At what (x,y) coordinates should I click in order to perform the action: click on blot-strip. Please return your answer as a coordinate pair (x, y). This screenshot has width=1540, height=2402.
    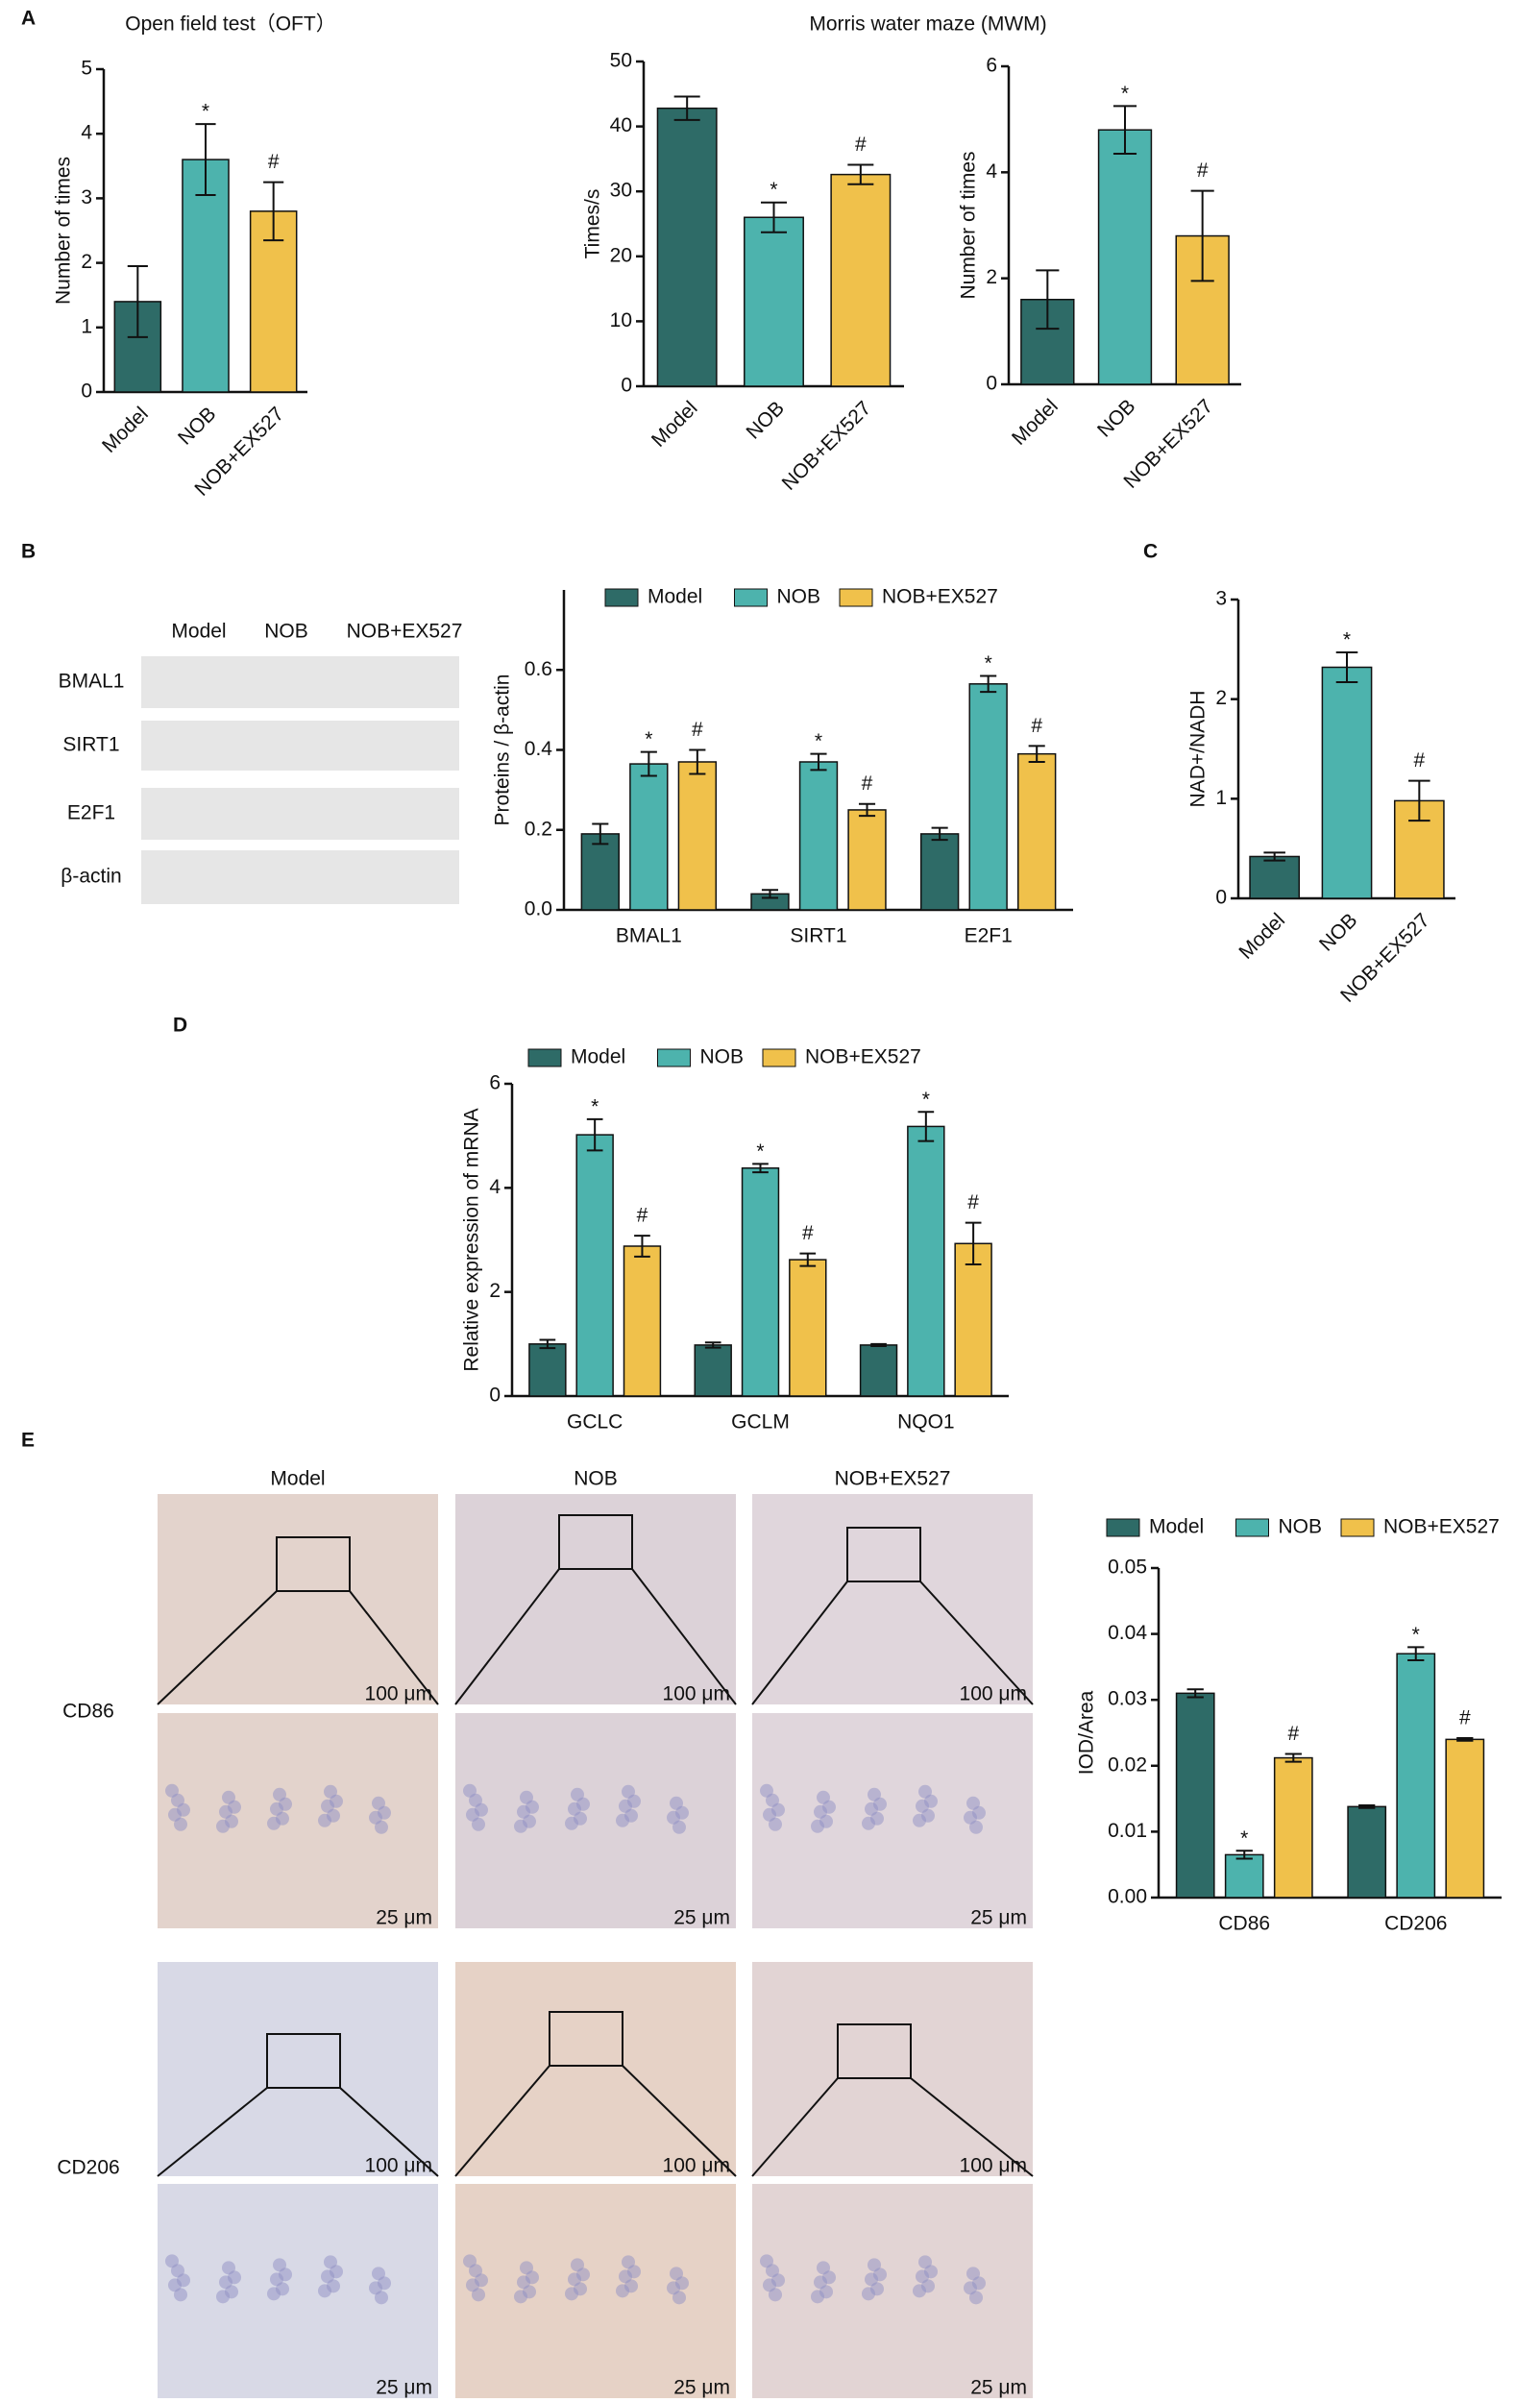
    Looking at the image, I should click on (300, 682).